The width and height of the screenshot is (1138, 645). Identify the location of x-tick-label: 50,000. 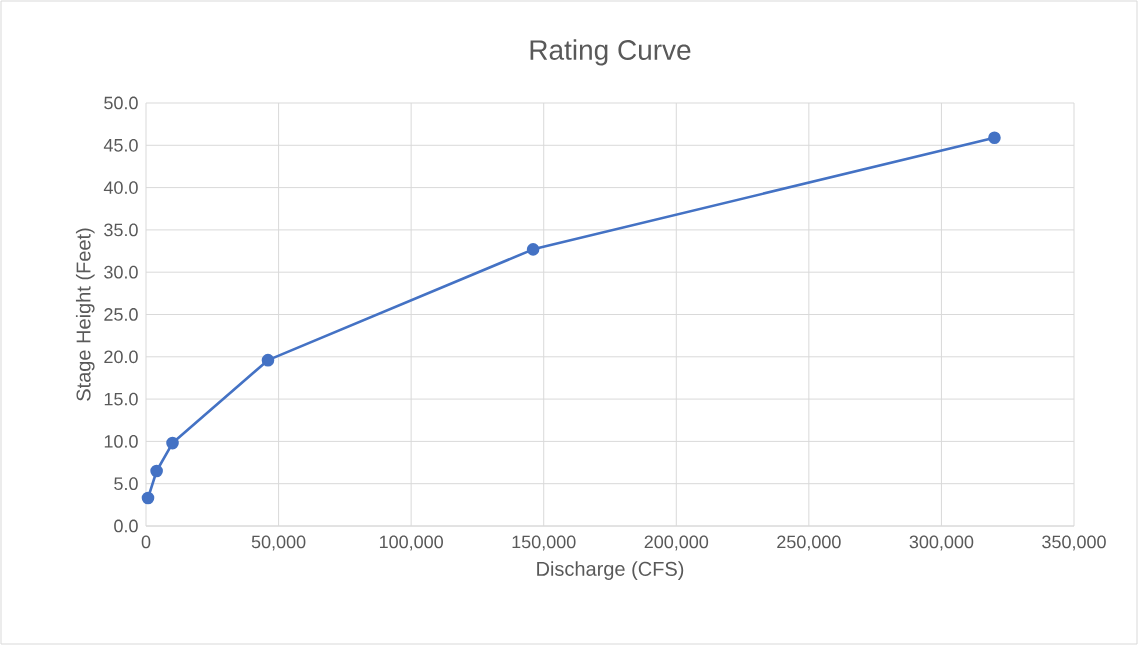
(278, 543).